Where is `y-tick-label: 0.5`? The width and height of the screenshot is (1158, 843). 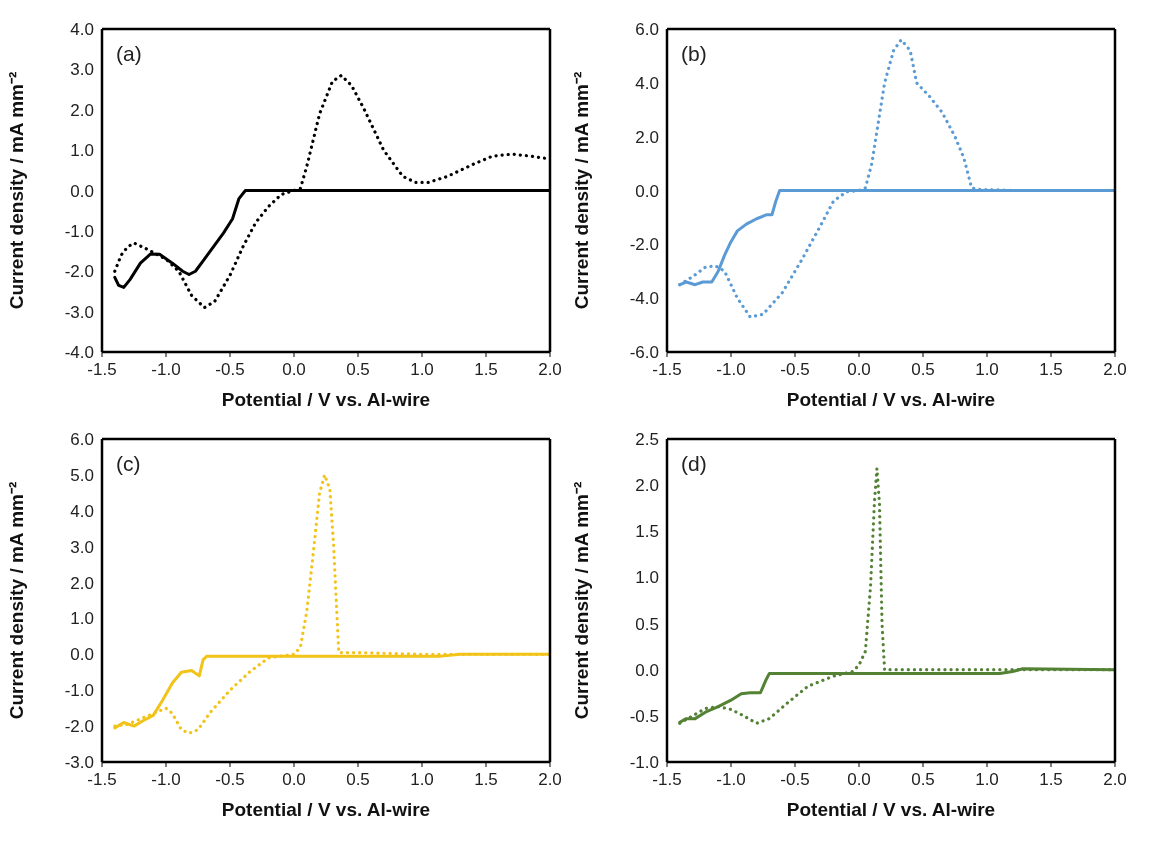 y-tick-label: 0.5 is located at coordinates (647, 624).